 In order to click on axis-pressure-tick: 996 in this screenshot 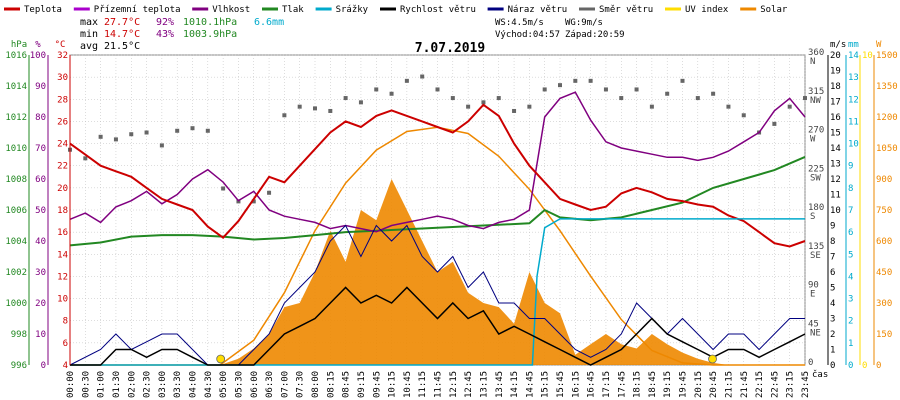, I will do `click(19, 366)`.